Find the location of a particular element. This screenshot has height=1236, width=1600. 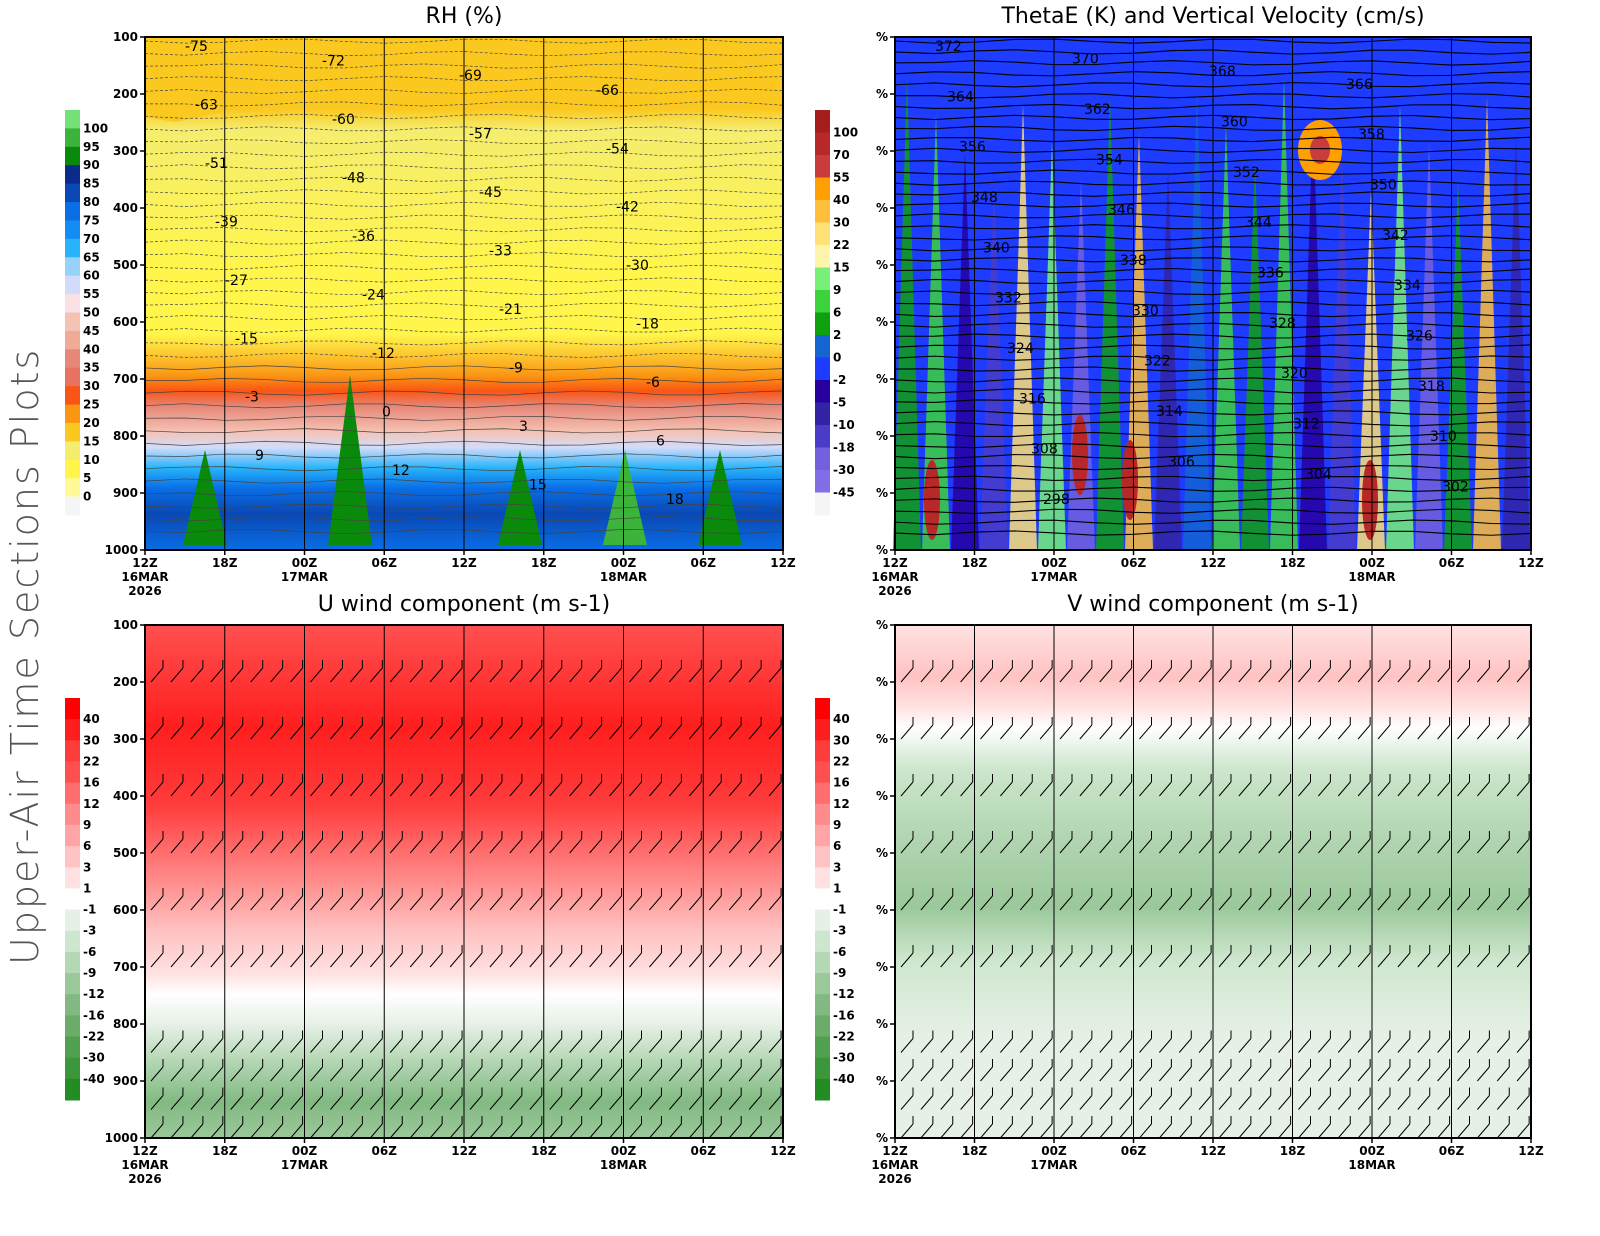

contour-label: -9 is located at coordinates (516, 368).